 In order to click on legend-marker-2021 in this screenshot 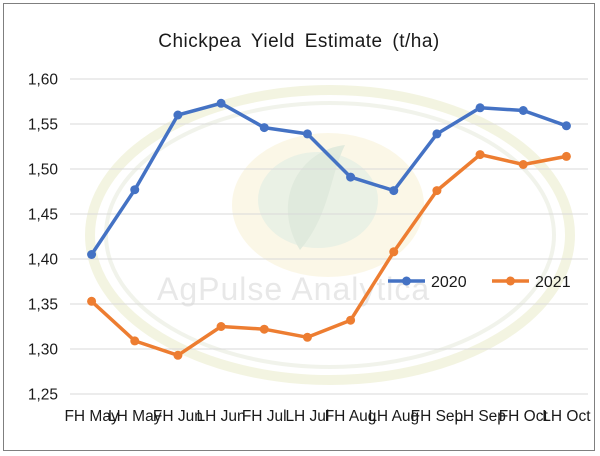, I will do `click(510, 281)`.